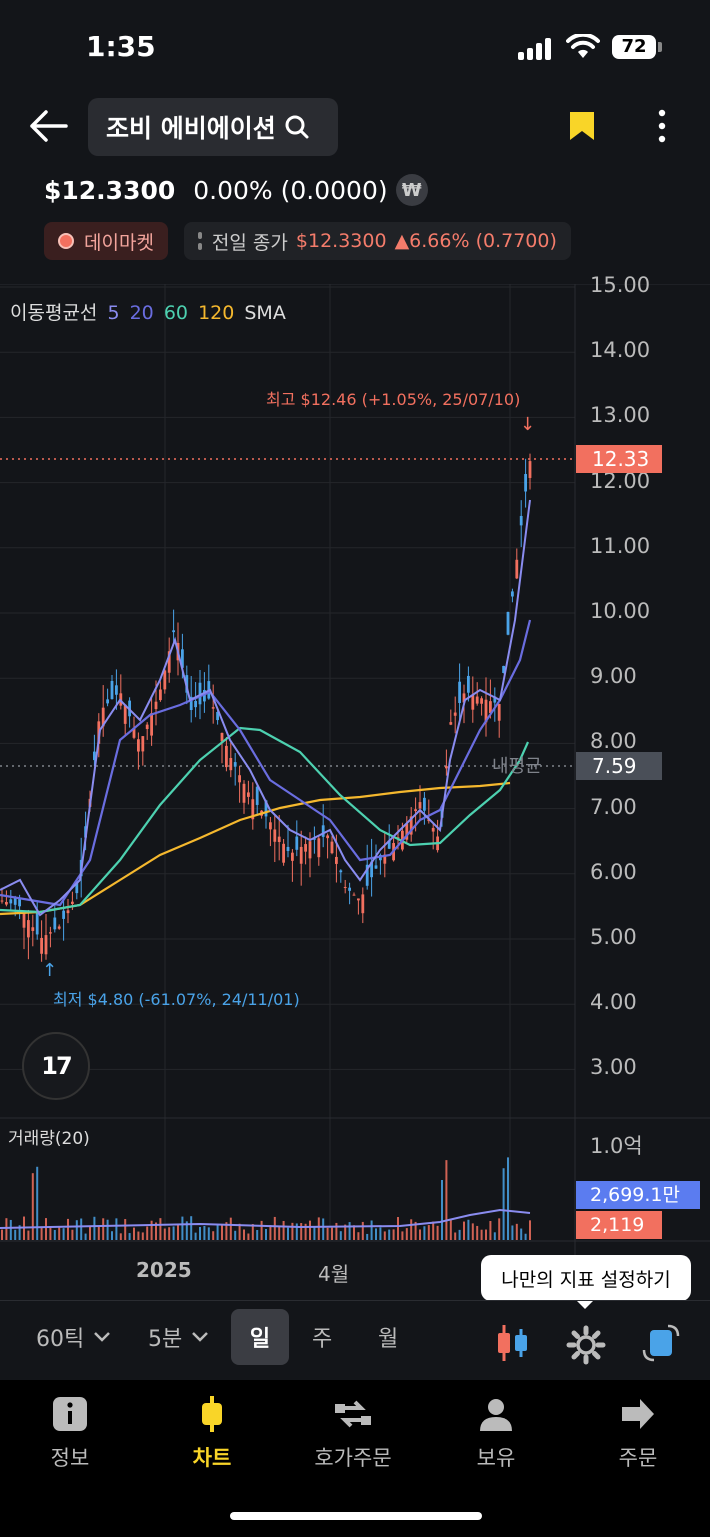 Image resolution: width=710 pixels, height=1537 pixels. Describe the element at coordinates (411, 190) in the screenshot. I see `won-currency-icon: ₩` at that location.